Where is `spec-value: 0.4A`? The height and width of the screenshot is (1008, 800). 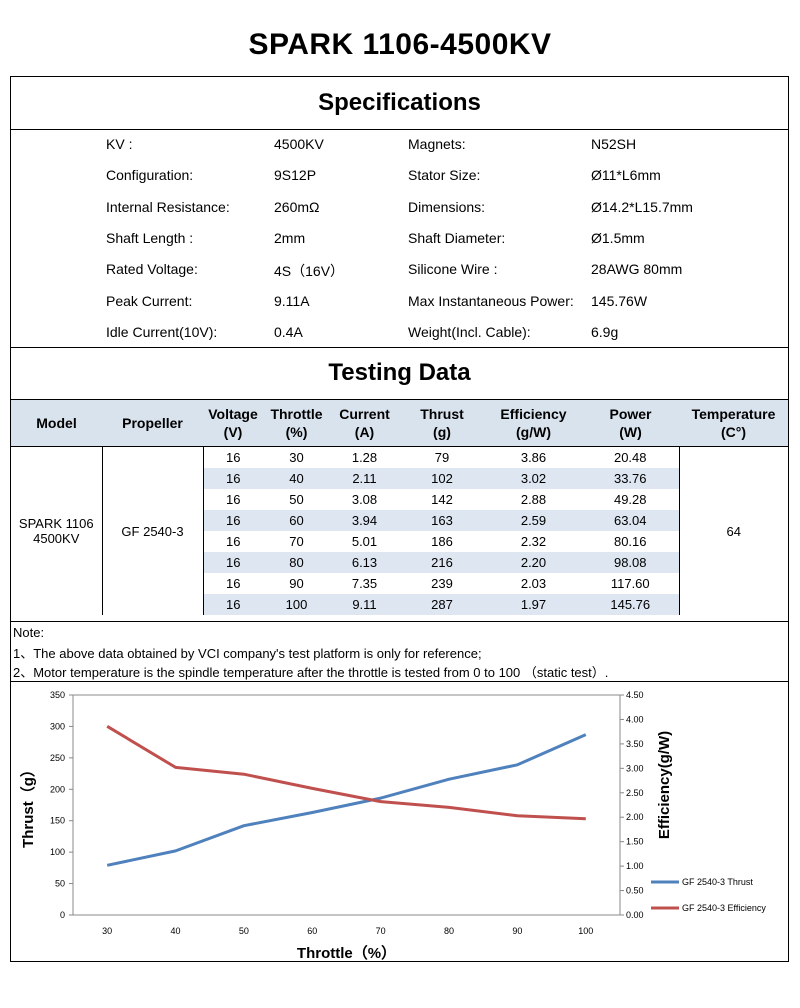
spec-value: 0.4A is located at coordinates (288, 331).